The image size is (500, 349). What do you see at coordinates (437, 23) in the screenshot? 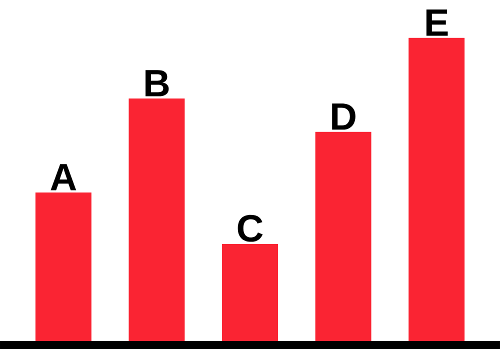
I see `x-tick-label: E` at bounding box center [437, 23].